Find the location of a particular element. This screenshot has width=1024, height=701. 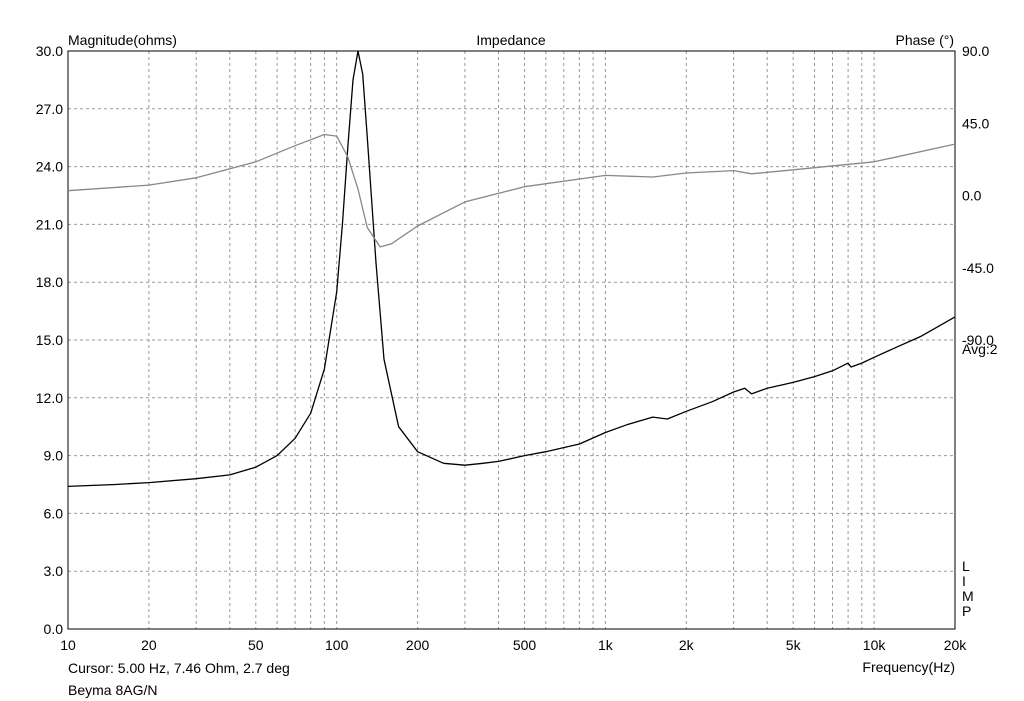

limp-letter-p: P is located at coordinates (966, 611).